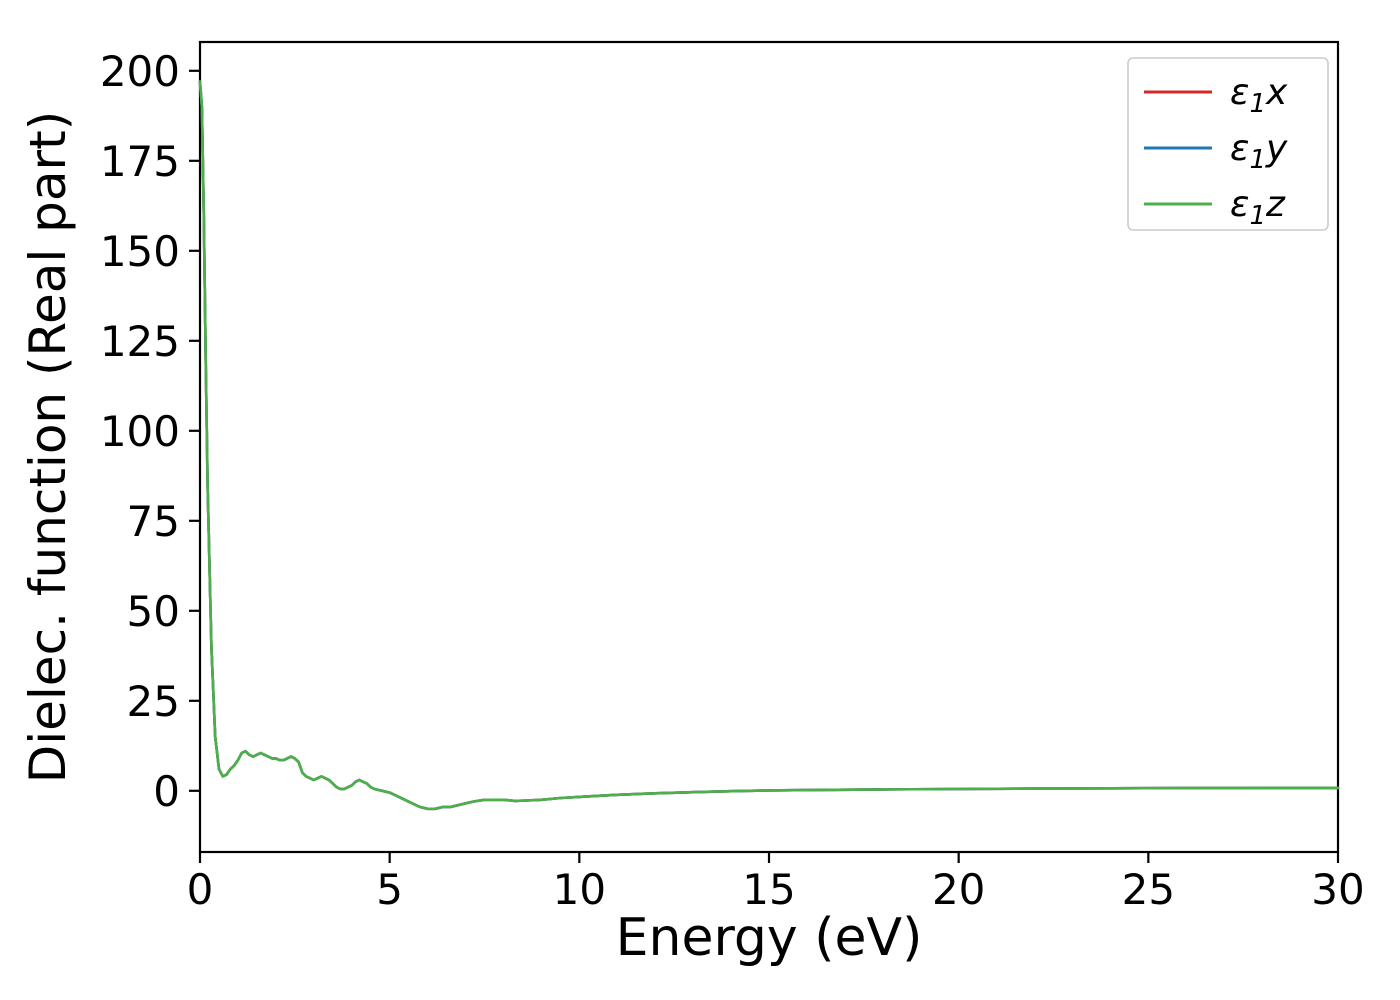 This screenshot has height=1000, width=1400. I want to click on legend-label-z: ε1z, so click(1258, 207).